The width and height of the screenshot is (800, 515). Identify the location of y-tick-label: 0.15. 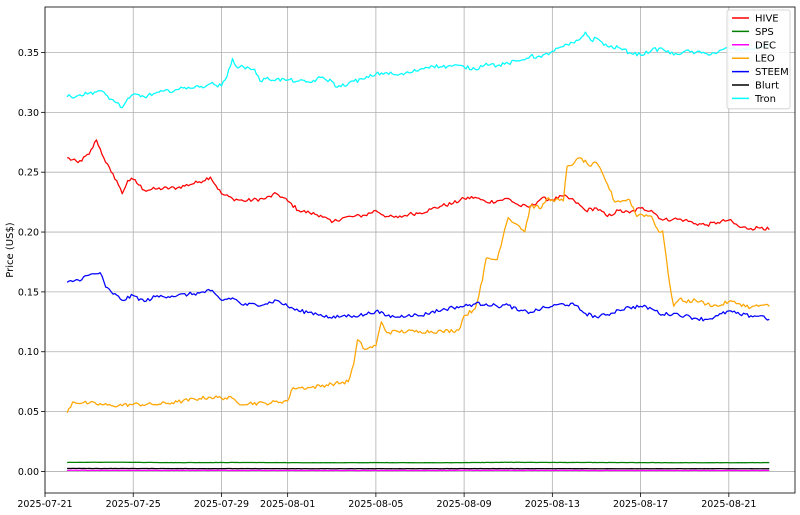
(28, 292).